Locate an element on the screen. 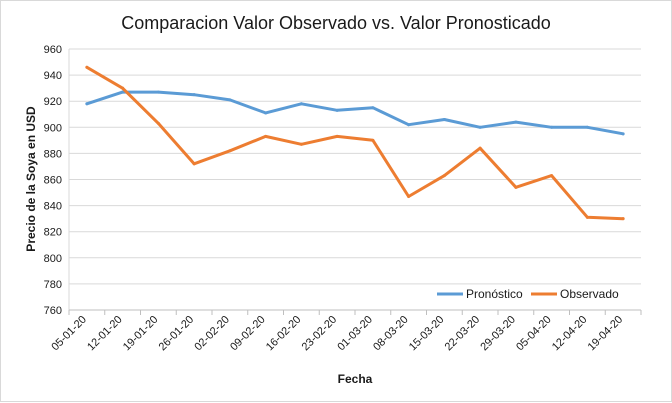 Image resolution: width=672 pixels, height=403 pixels. x-tick-label: 16-02-20 is located at coordinates (284, 334).